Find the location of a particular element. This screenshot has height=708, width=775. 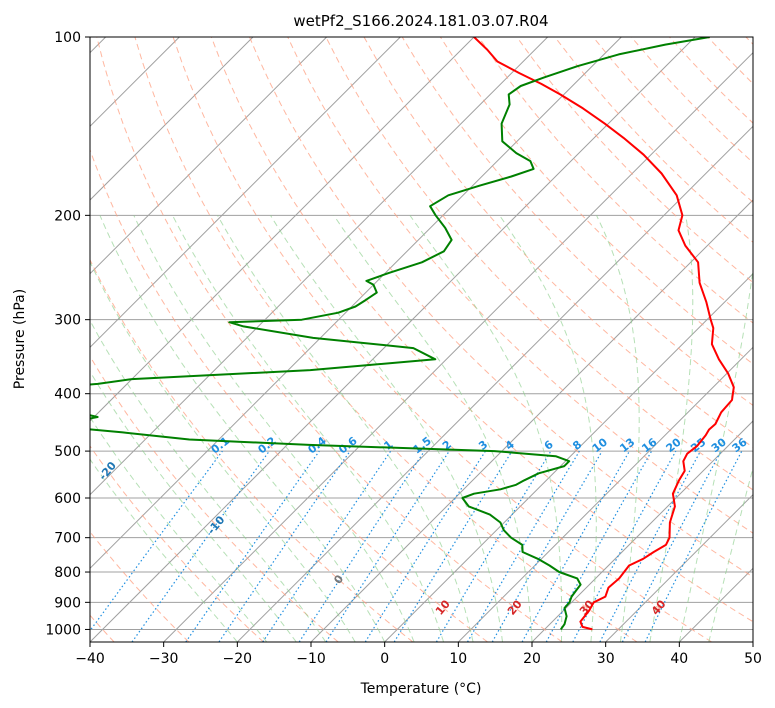

dry-adiabat-label: 0 is located at coordinates (338, 579).